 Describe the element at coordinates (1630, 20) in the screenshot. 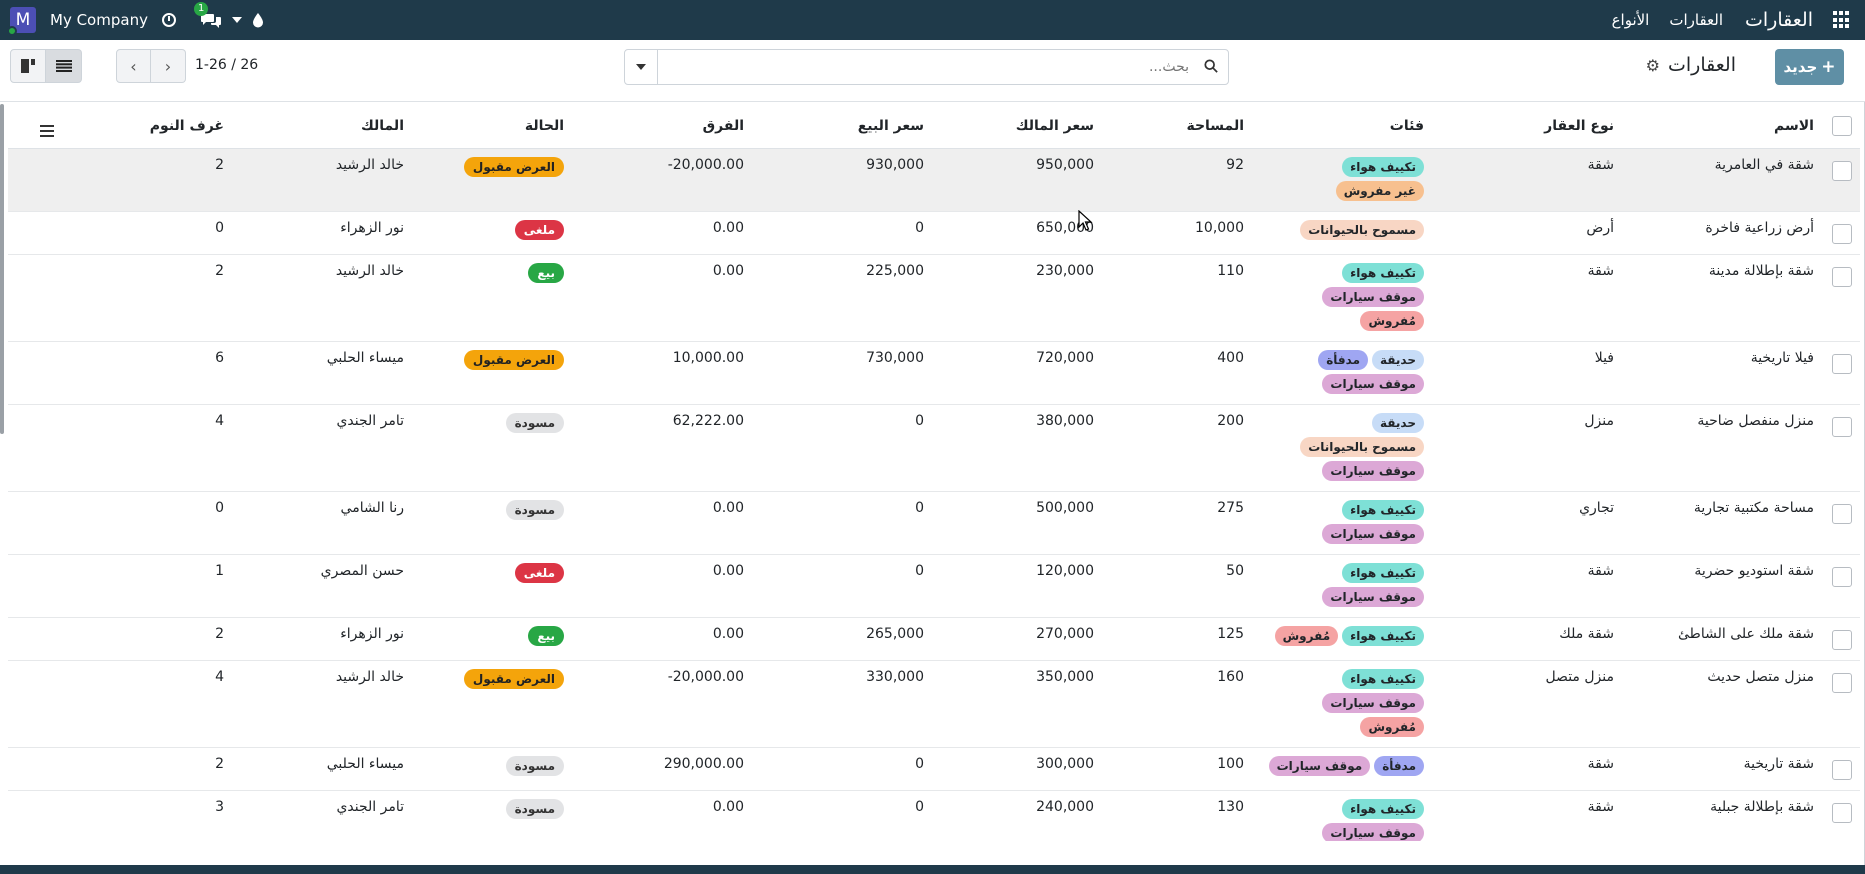

I see `menu-item-types: الأنواع` at that location.